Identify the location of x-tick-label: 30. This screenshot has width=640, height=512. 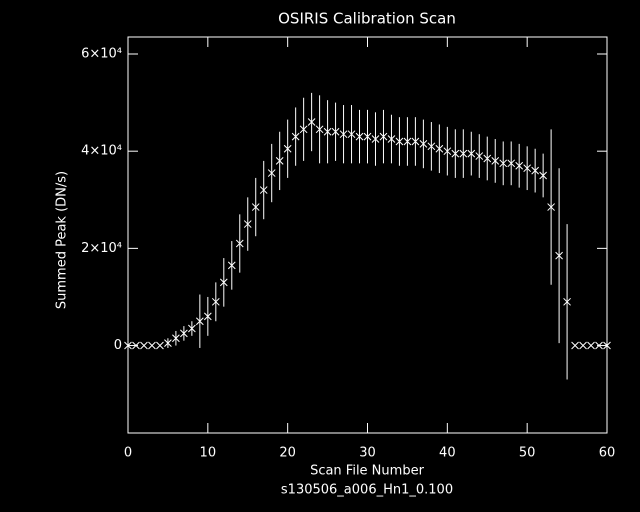
(367, 453).